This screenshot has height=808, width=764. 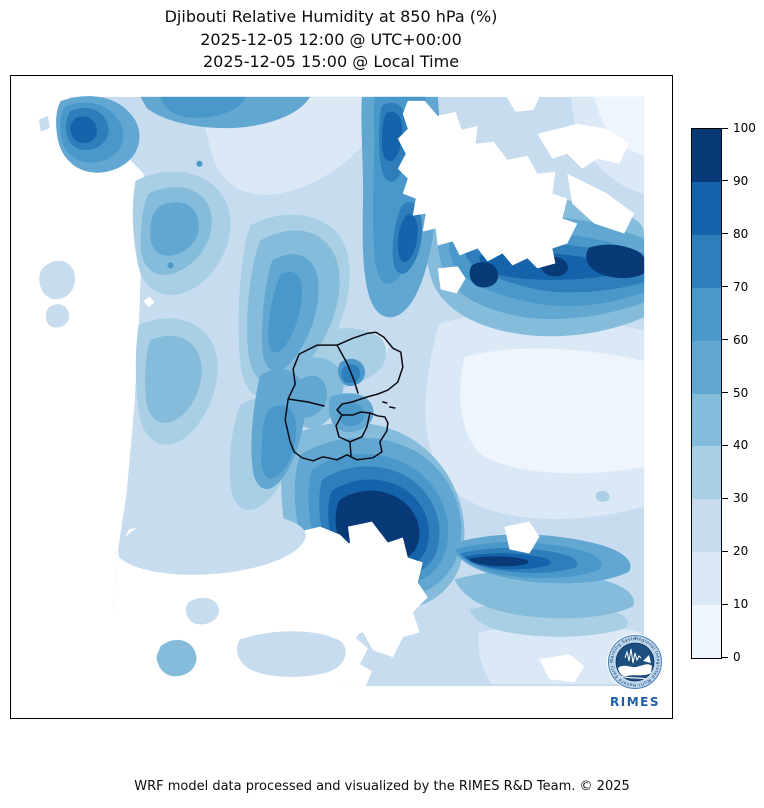 What do you see at coordinates (635, 702) in the screenshot?
I see `rimes-logo-text: RIMES` at bounding box center [635, 702].